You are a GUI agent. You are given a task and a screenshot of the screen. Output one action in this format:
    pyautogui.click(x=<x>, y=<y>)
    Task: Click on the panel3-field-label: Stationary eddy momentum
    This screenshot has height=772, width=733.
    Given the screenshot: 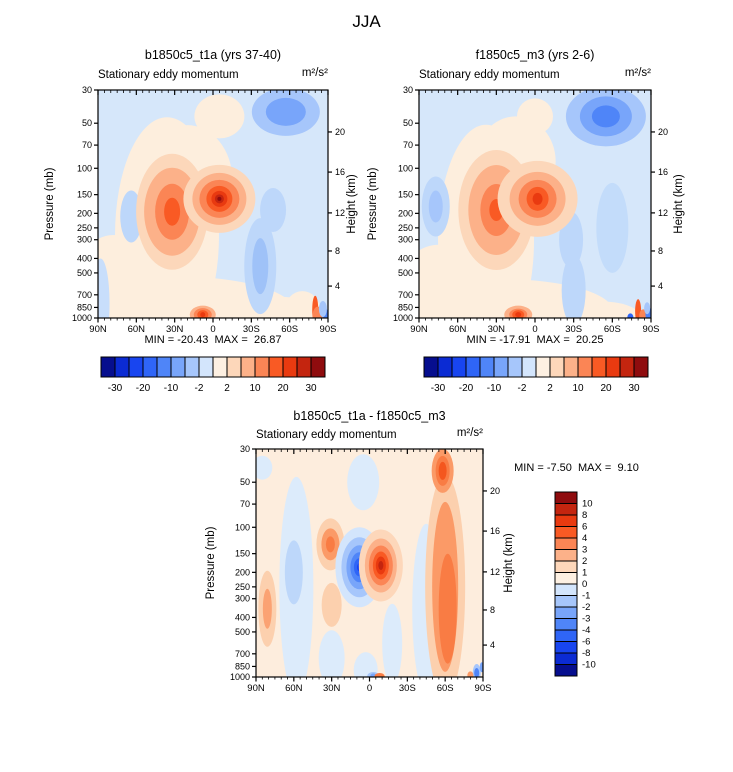 What is the action you would take?
    pyautogui.click(x=326, y=435)
    